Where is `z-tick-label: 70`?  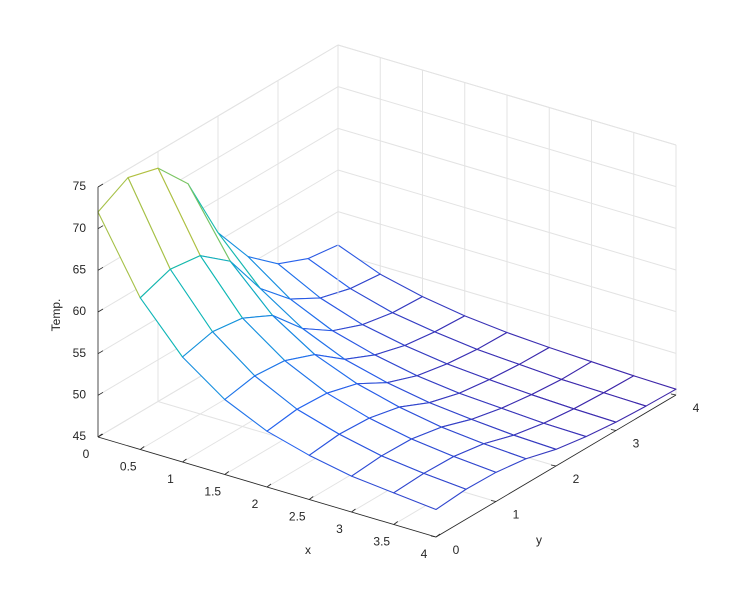
z-tick-label: 70 is located at coordinates (80, 228).